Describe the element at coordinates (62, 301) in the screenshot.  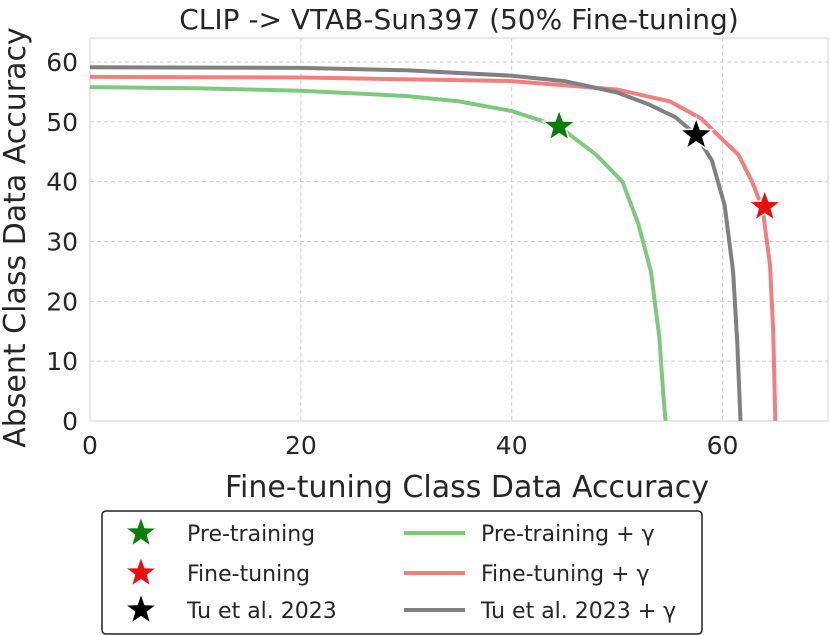
I see `y-tick-label: 20` at that location.